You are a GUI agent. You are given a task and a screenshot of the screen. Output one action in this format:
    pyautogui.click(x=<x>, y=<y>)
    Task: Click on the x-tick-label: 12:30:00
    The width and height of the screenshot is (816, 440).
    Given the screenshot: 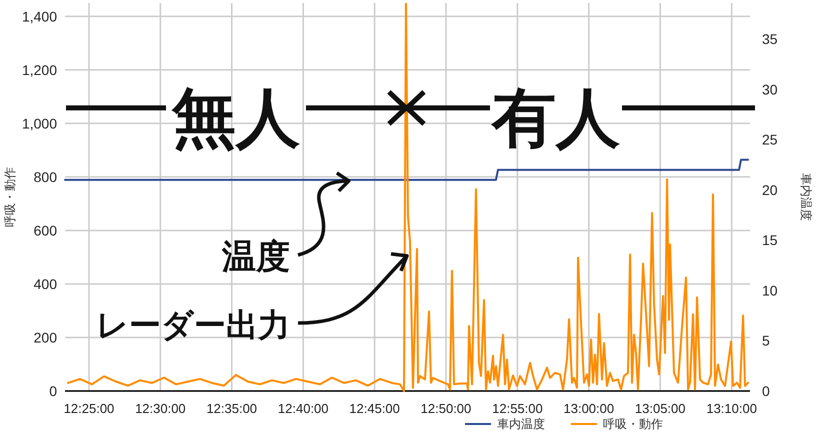 What is the action you would take?
    pyautogui.click(x=160, y=408)
    